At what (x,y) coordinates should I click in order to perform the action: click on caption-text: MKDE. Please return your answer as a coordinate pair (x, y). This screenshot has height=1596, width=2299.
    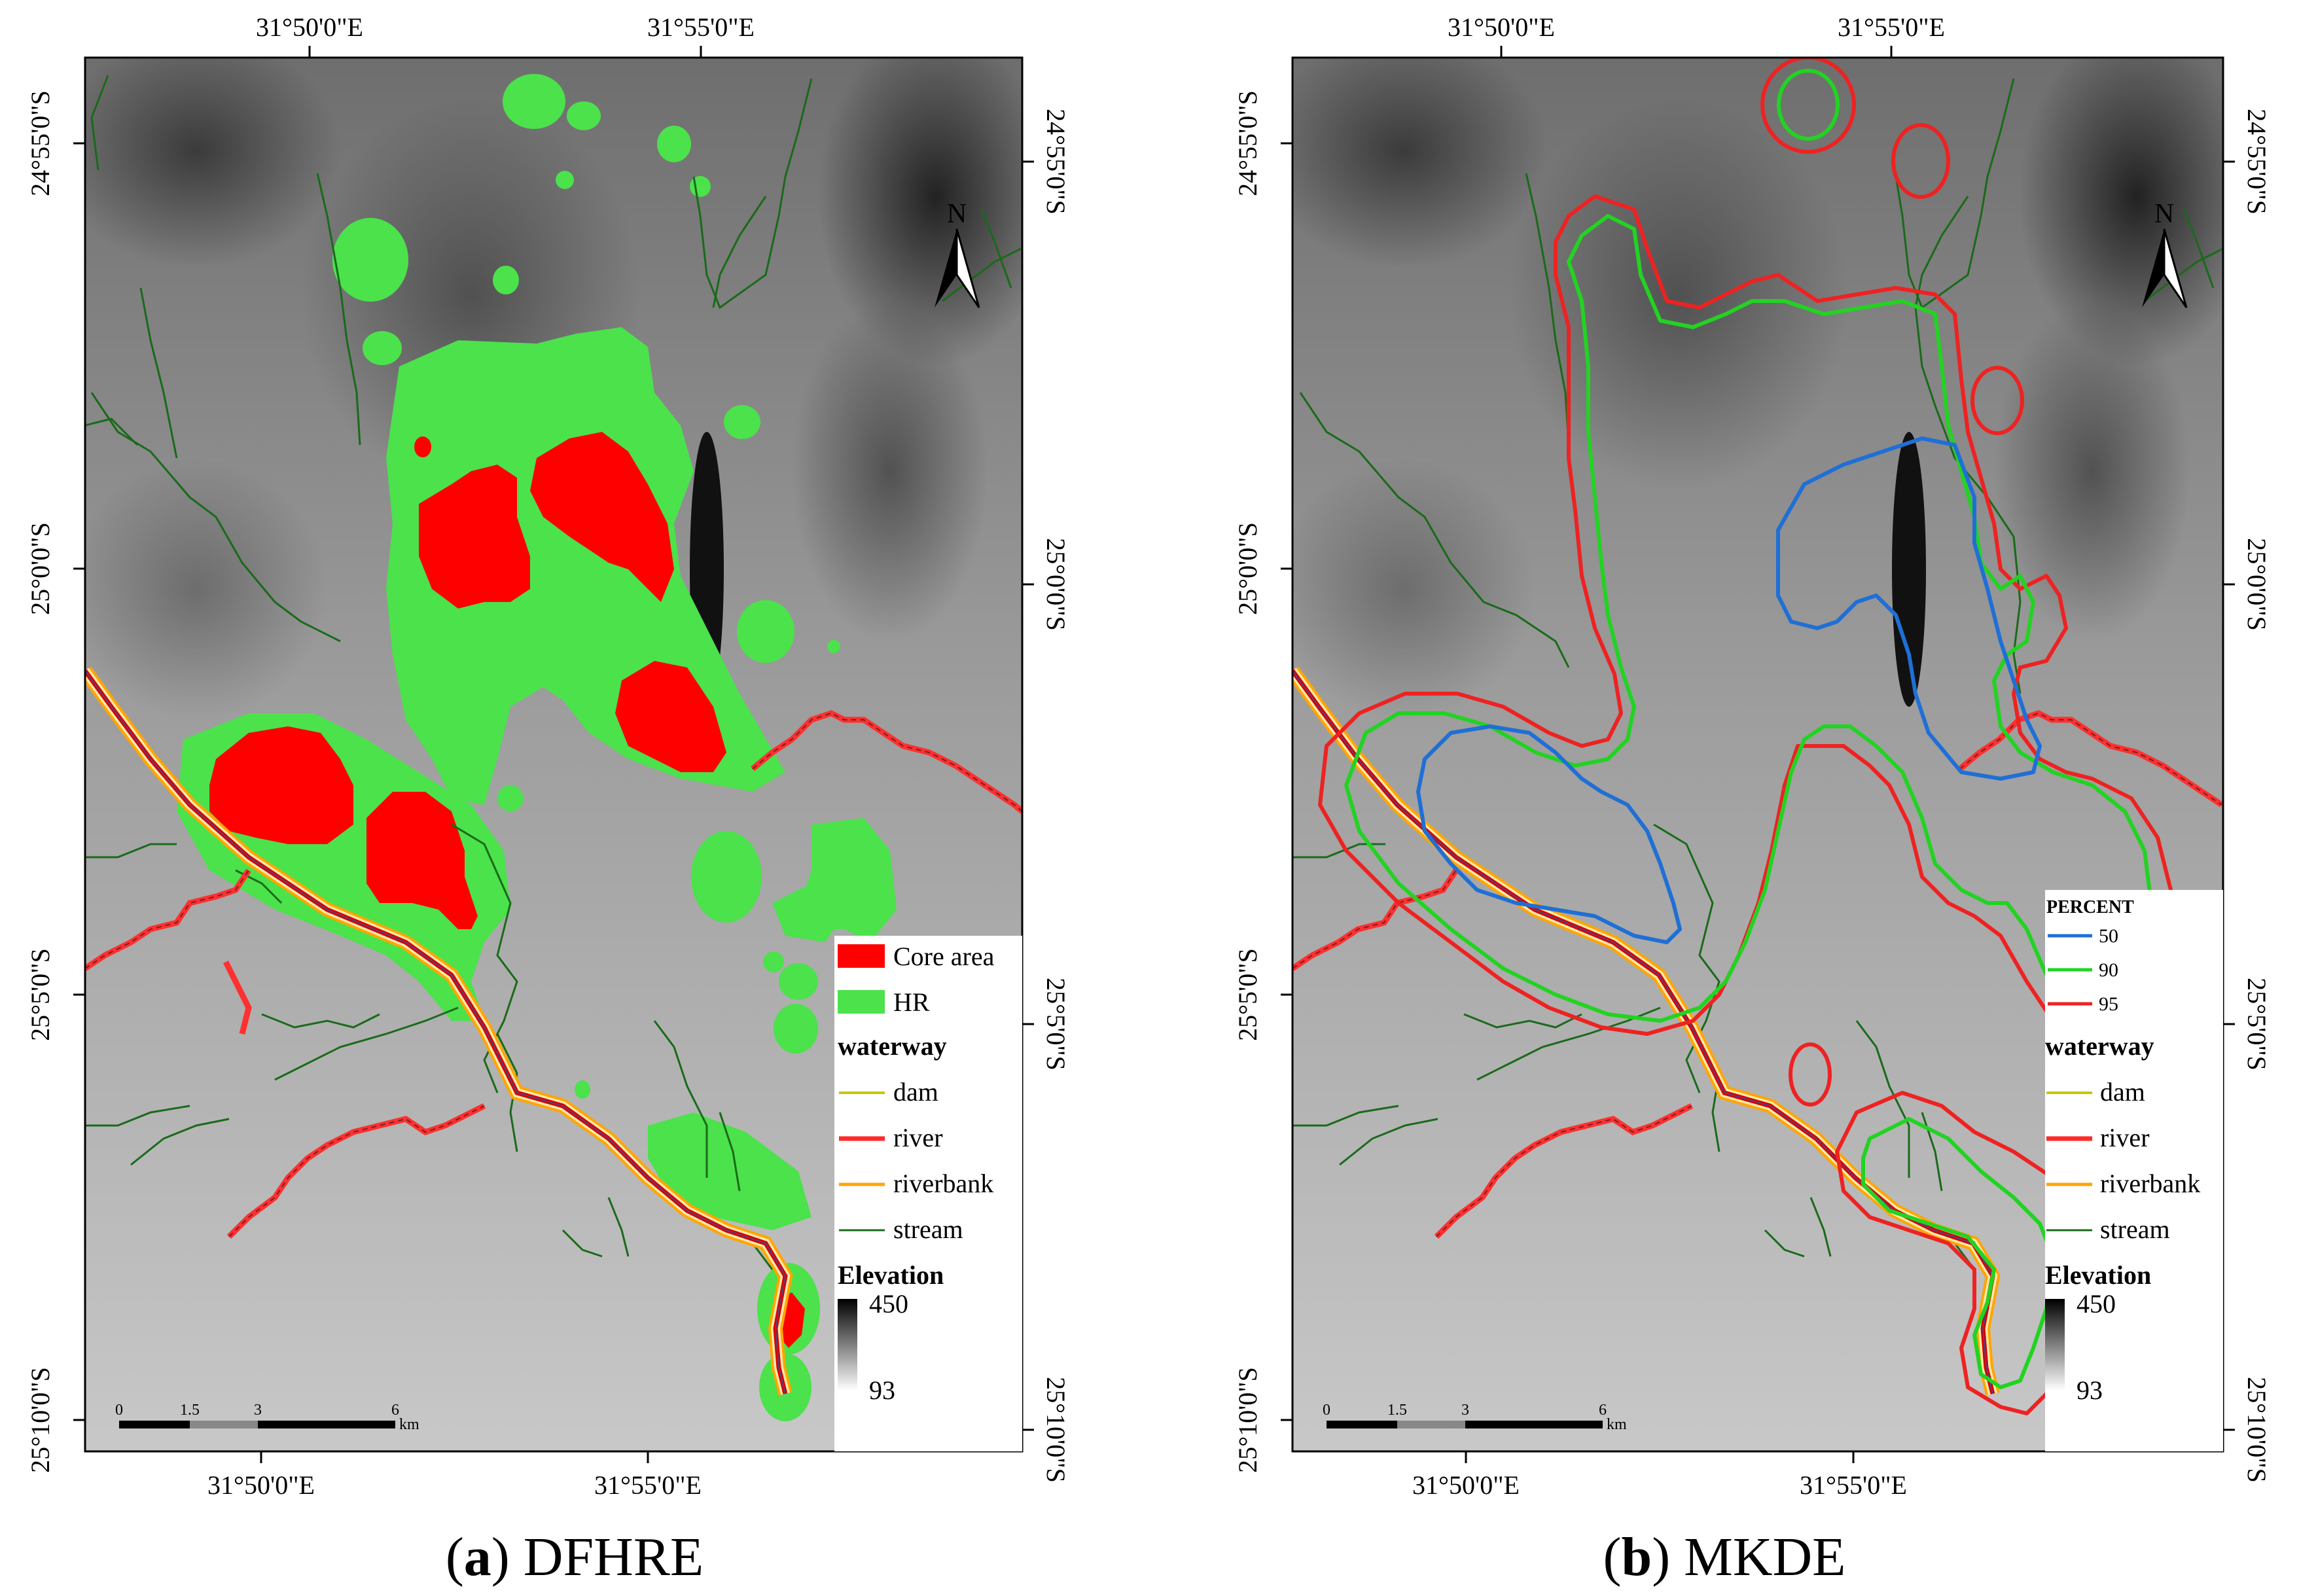
    Looking at the image, I should click on (1765, 1557).